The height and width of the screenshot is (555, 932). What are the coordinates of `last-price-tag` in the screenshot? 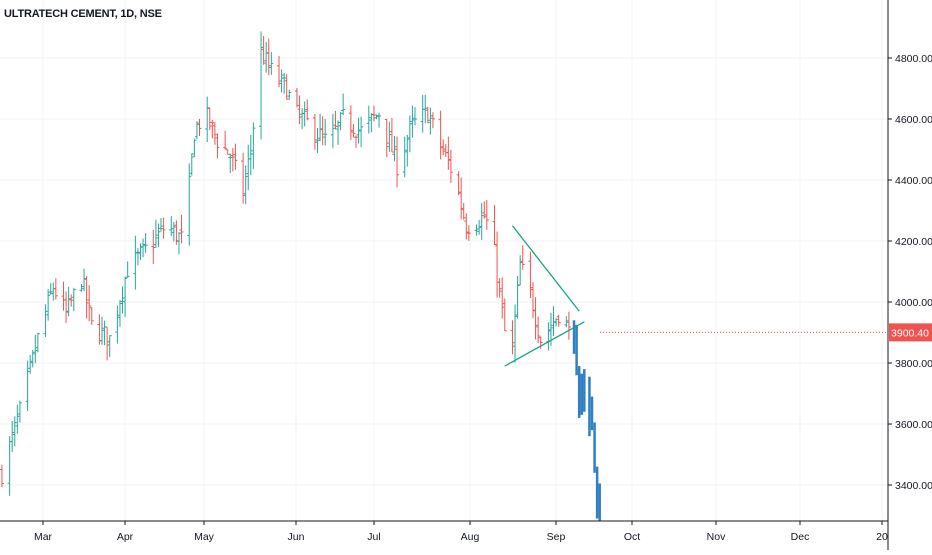 It's located at (910, 332).